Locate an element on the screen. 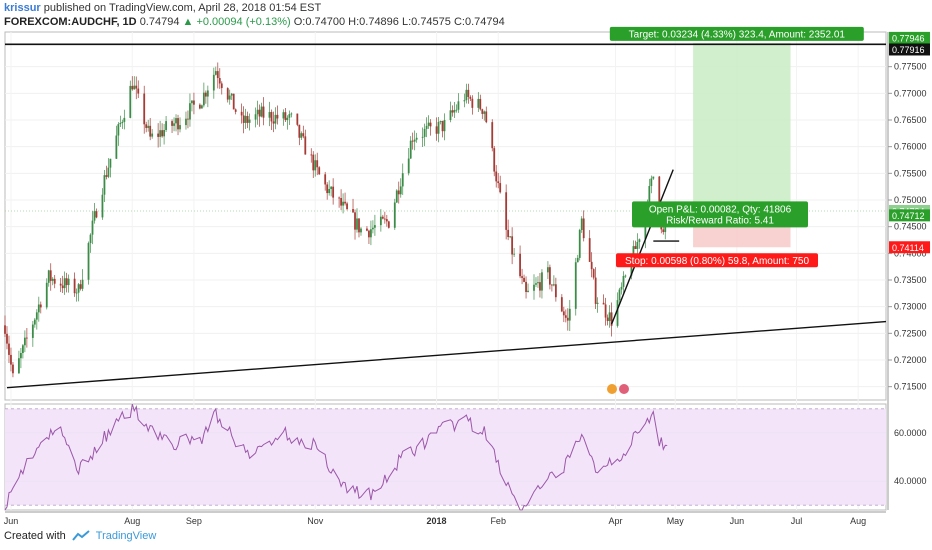  stop-label-text: Stop: 0.00598 (0.80%) 59.8, Amount: 750 is located at coordinates (717, 261).